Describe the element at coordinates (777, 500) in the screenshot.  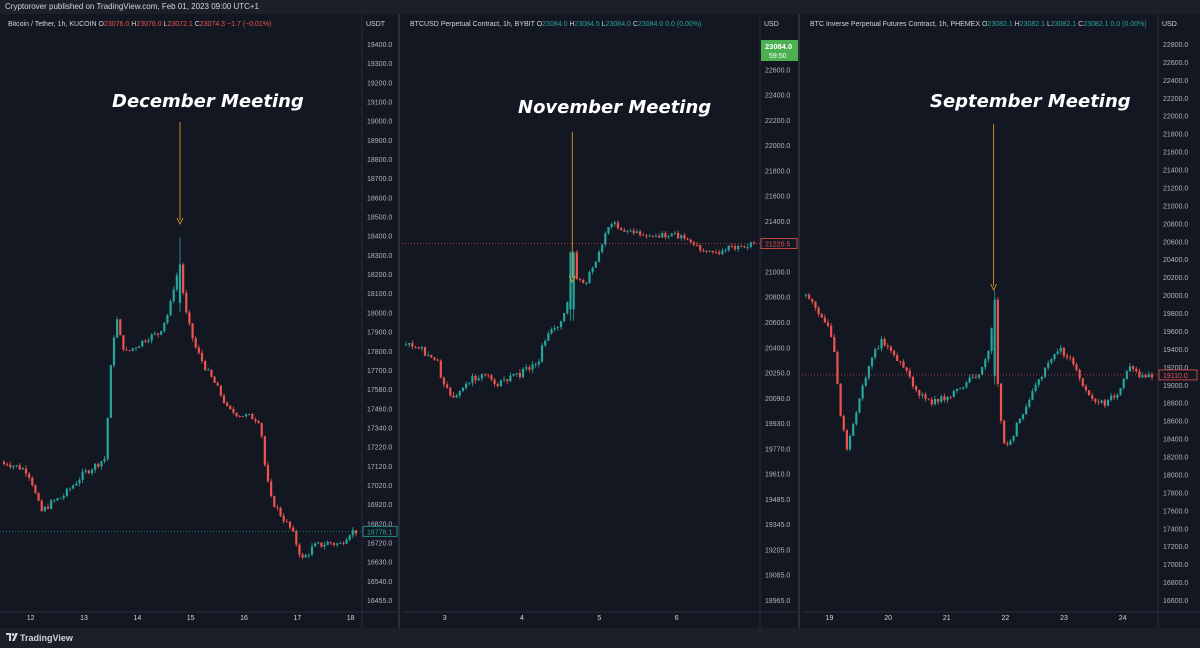
I see `y-tick-label: 19485.0` at that location.